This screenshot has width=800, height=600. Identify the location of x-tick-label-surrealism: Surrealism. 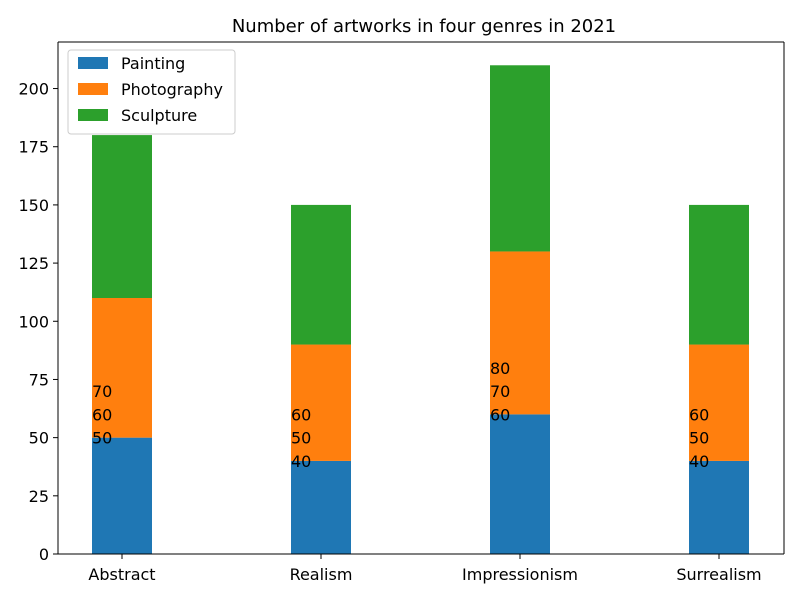
(718, 574).